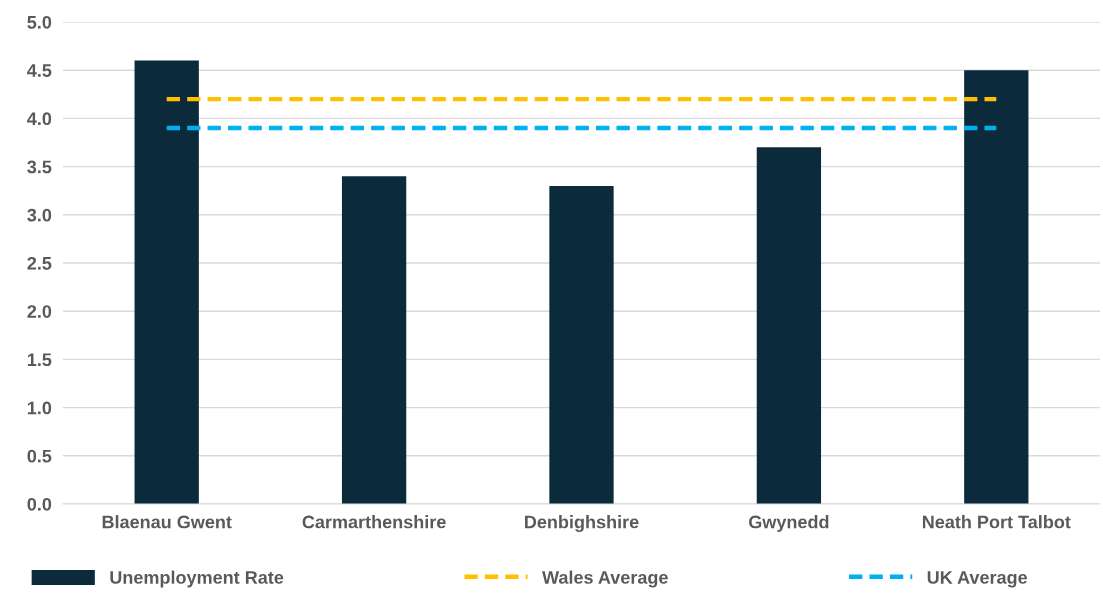 Image resolution: width=1103 pixels, height=598 pixels. What do you see at coordinates (39, 215) in the screenshot?
I see `y-tick-label: 3.0` at bounding box center [39, 215].